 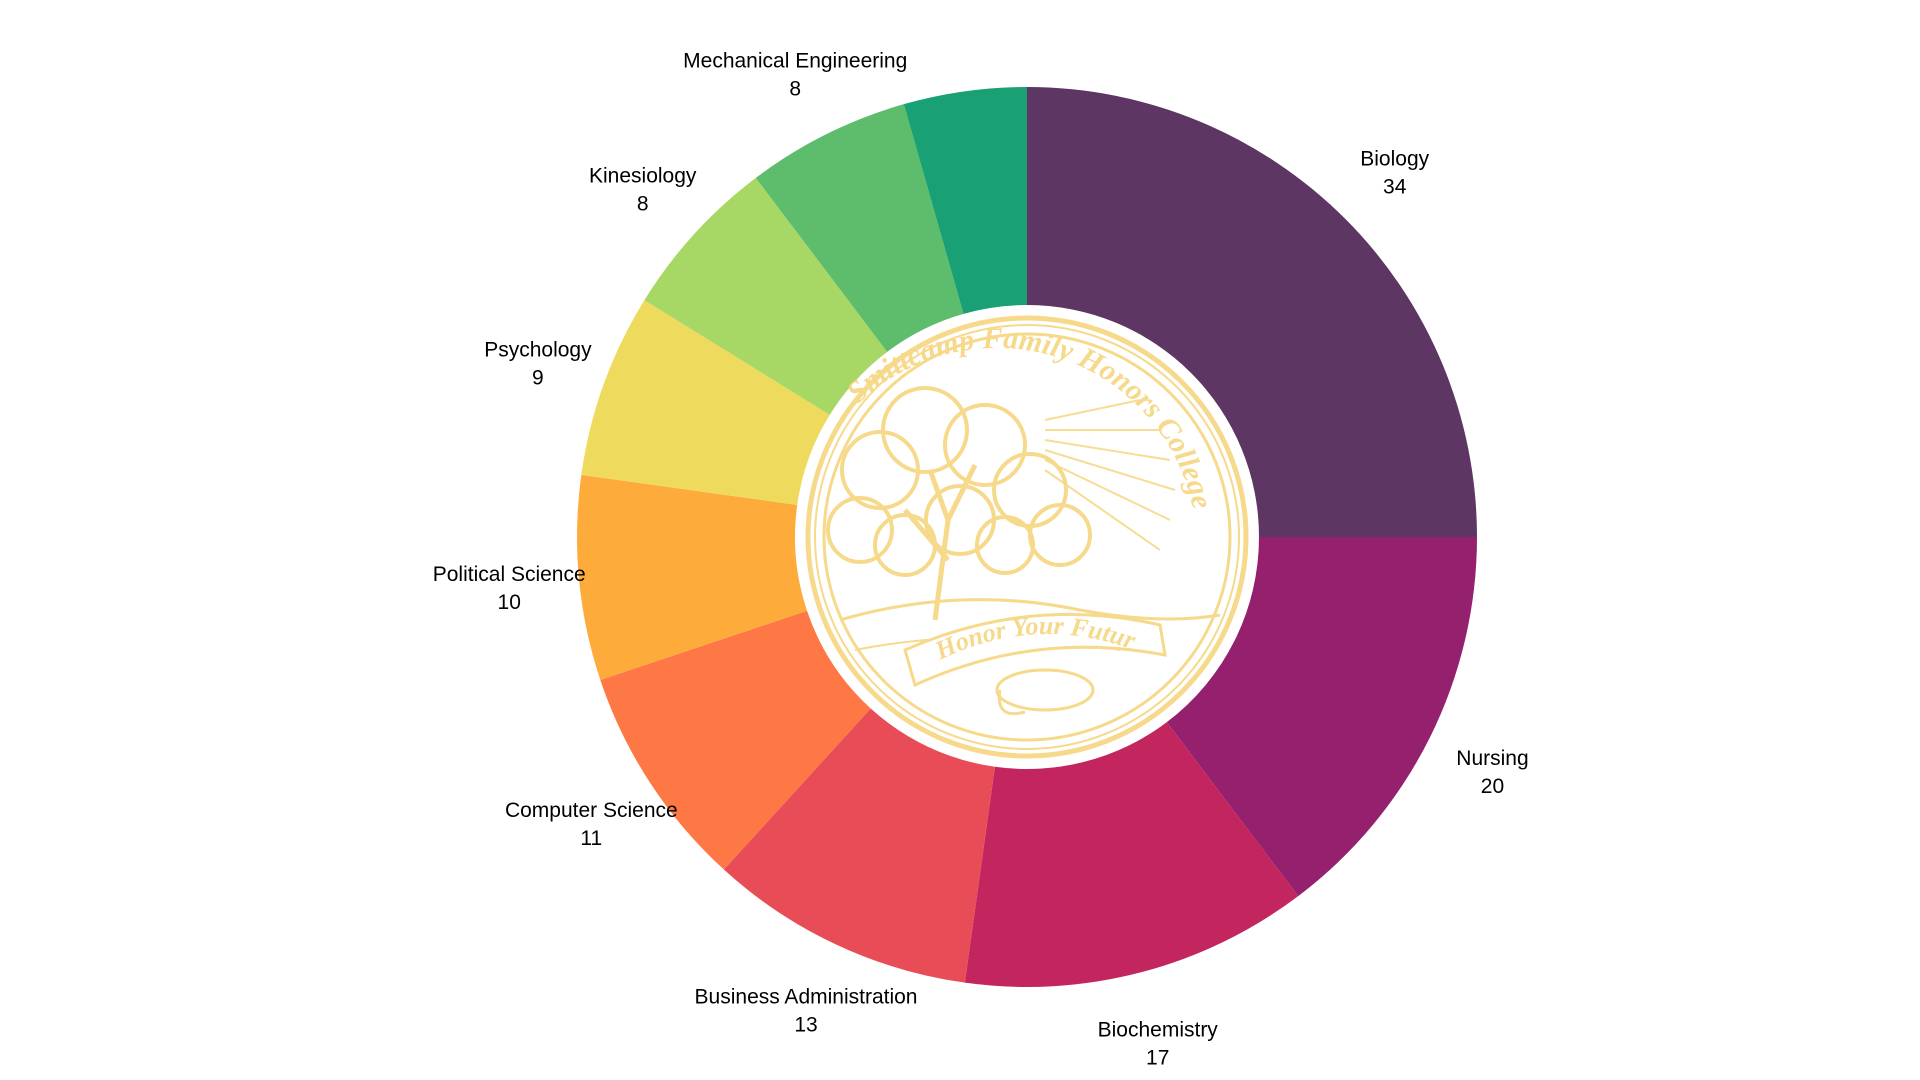 What do you see at coordinates (1394, 158) in the screenshot?
I see `slice-label-biology: Biology` at bounding box center [1394, 158].